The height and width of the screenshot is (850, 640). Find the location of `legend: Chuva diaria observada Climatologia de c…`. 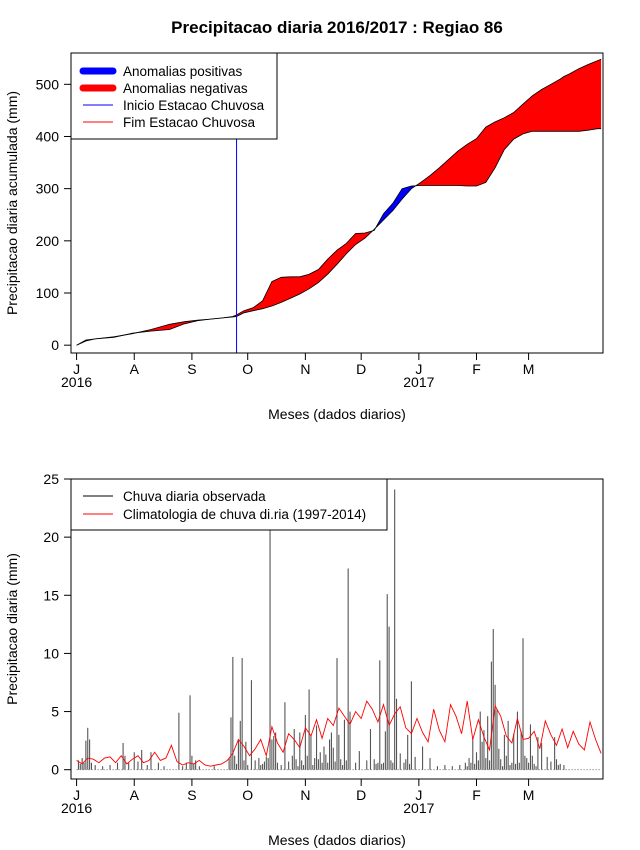

legend: Chuva diaria observada Climatologia de c… is located at coordinates (229, 504).